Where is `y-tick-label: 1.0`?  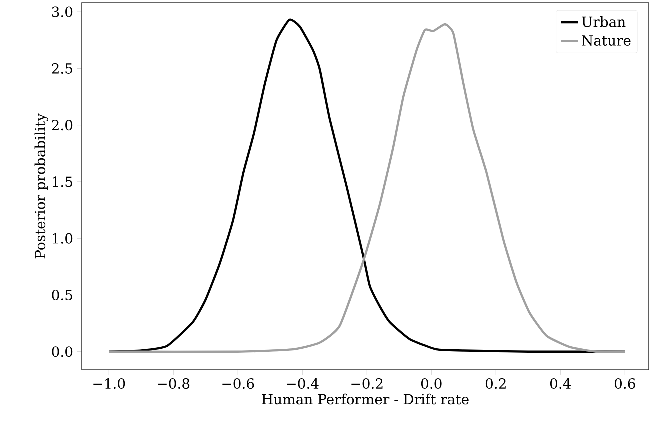
y-tick-label: 1.0 is located at coordinates (63, 238).